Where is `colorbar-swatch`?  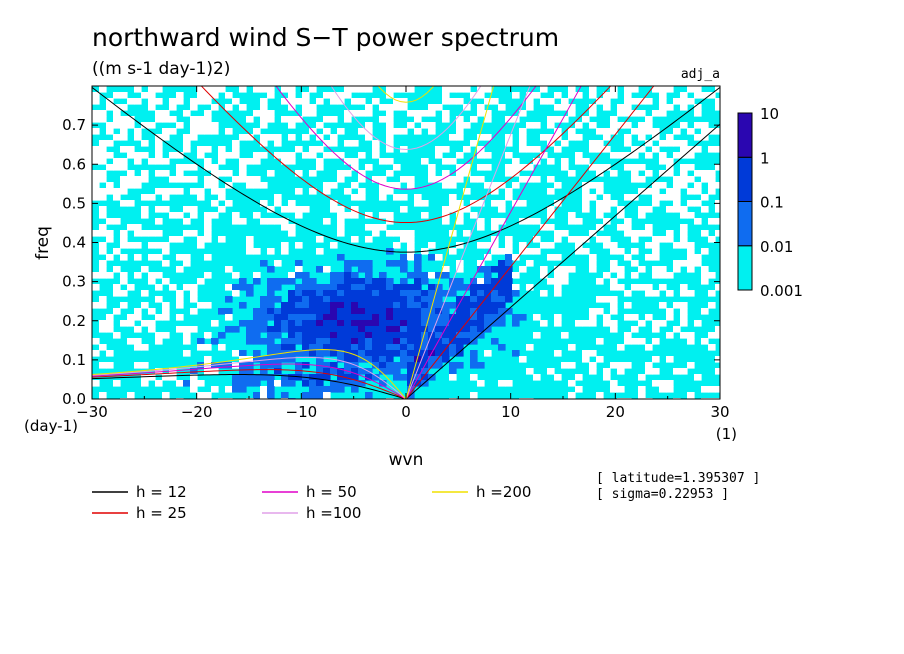
colorbar-swatch is located at coordinates (745, 135).